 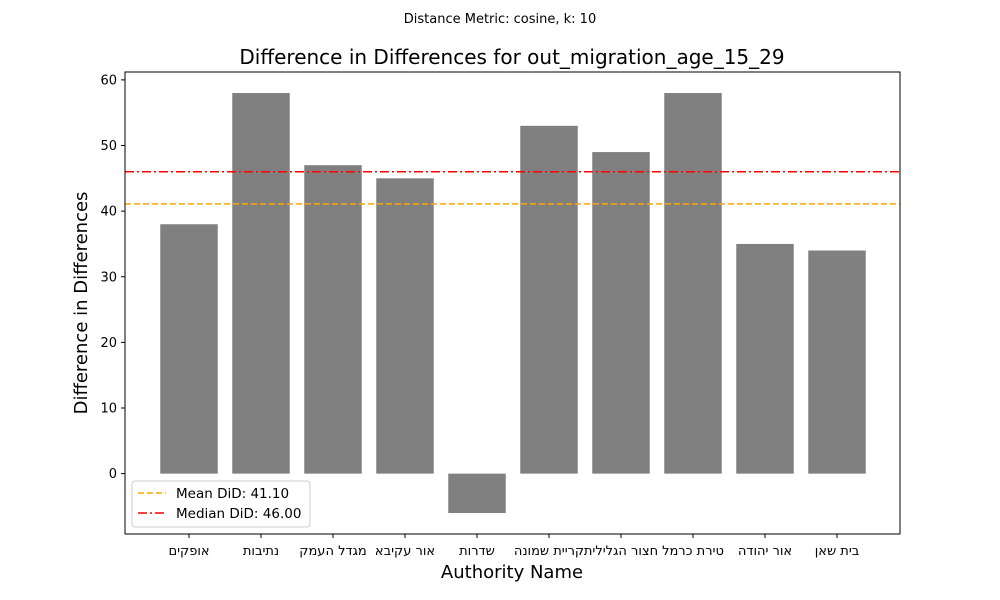 I want to click on y-tick-label-10: 10, so click(x=108, y=409).